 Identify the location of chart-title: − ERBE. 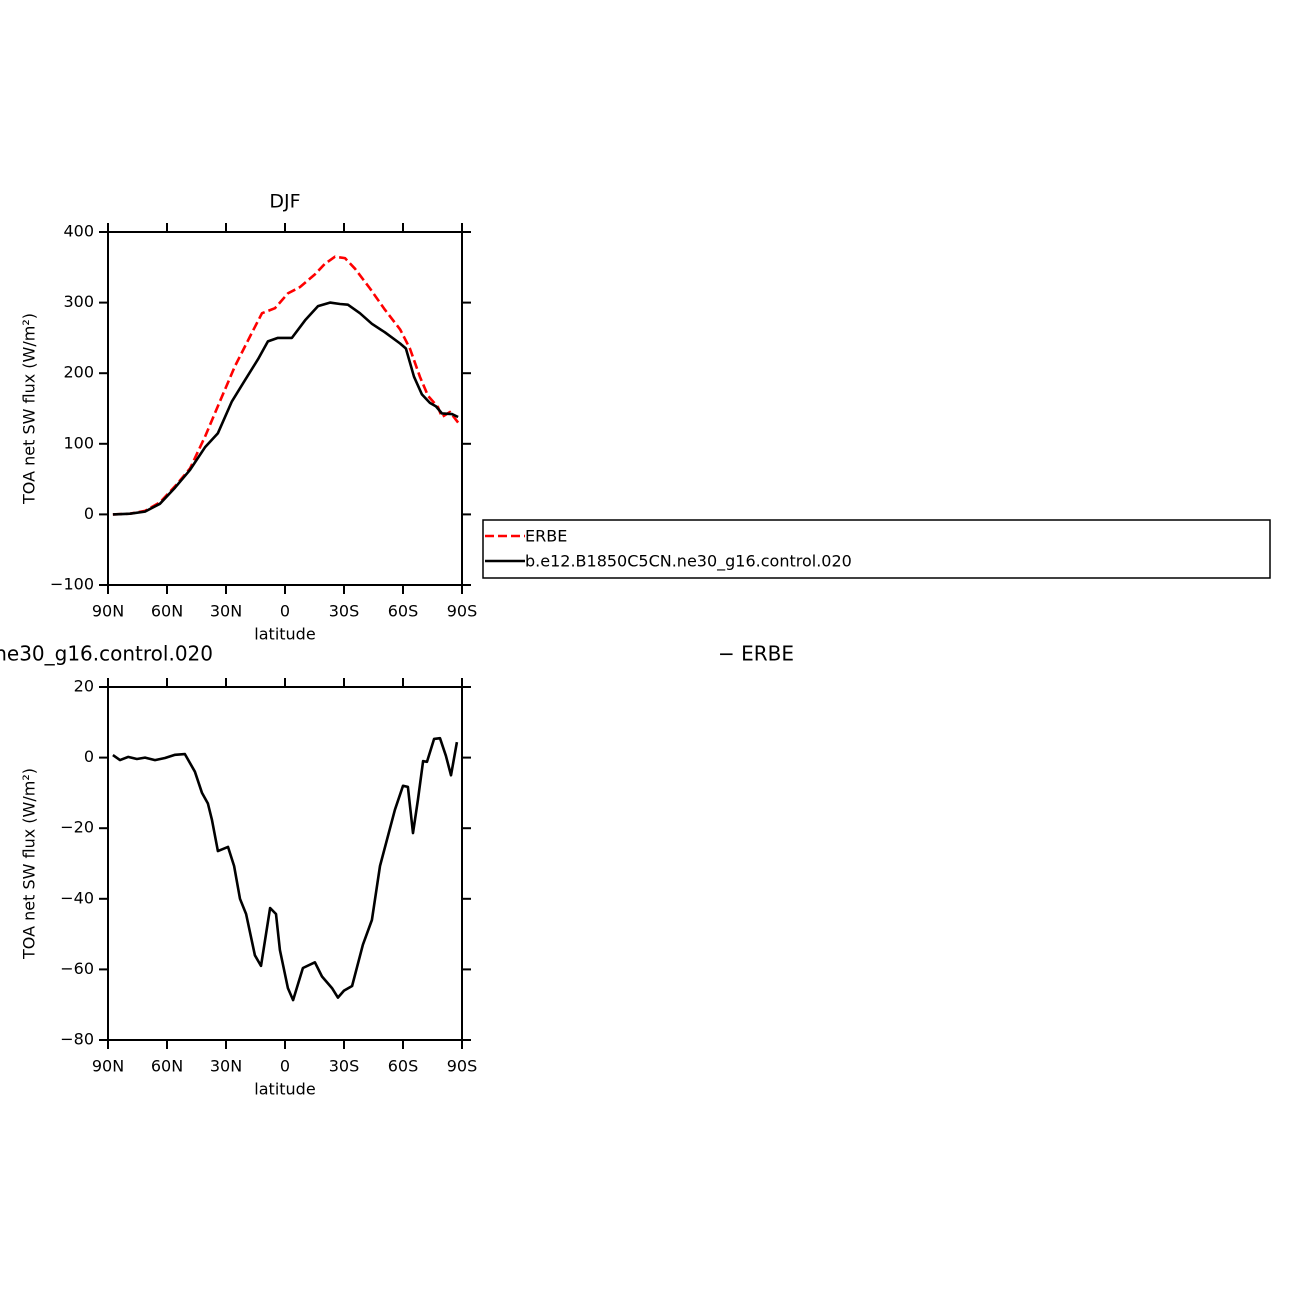
(756, 654).